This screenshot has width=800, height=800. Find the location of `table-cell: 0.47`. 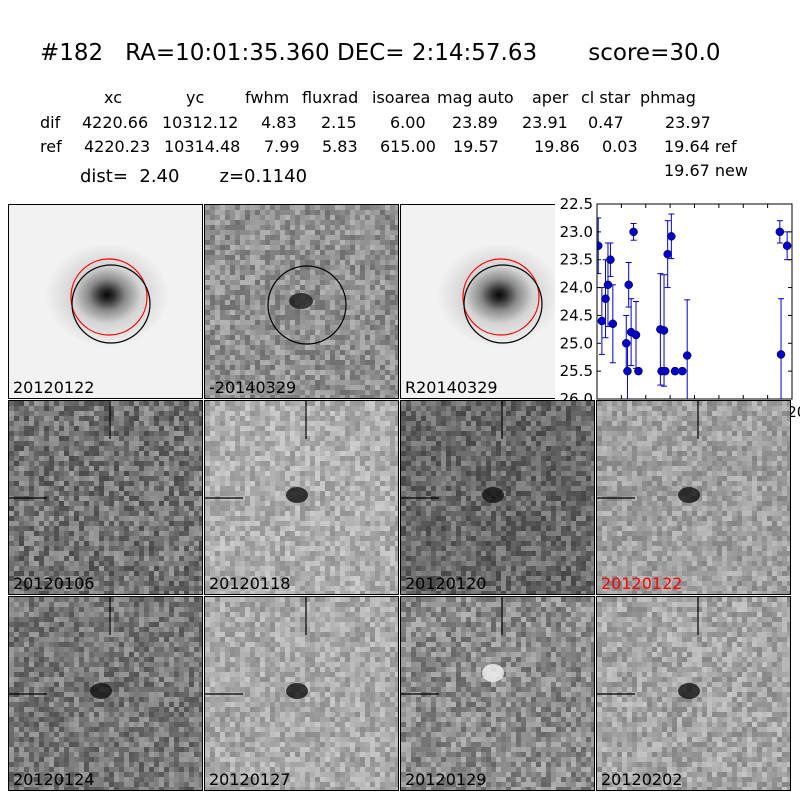

table-cell: 0.47 is located at coordinates (606, 122).